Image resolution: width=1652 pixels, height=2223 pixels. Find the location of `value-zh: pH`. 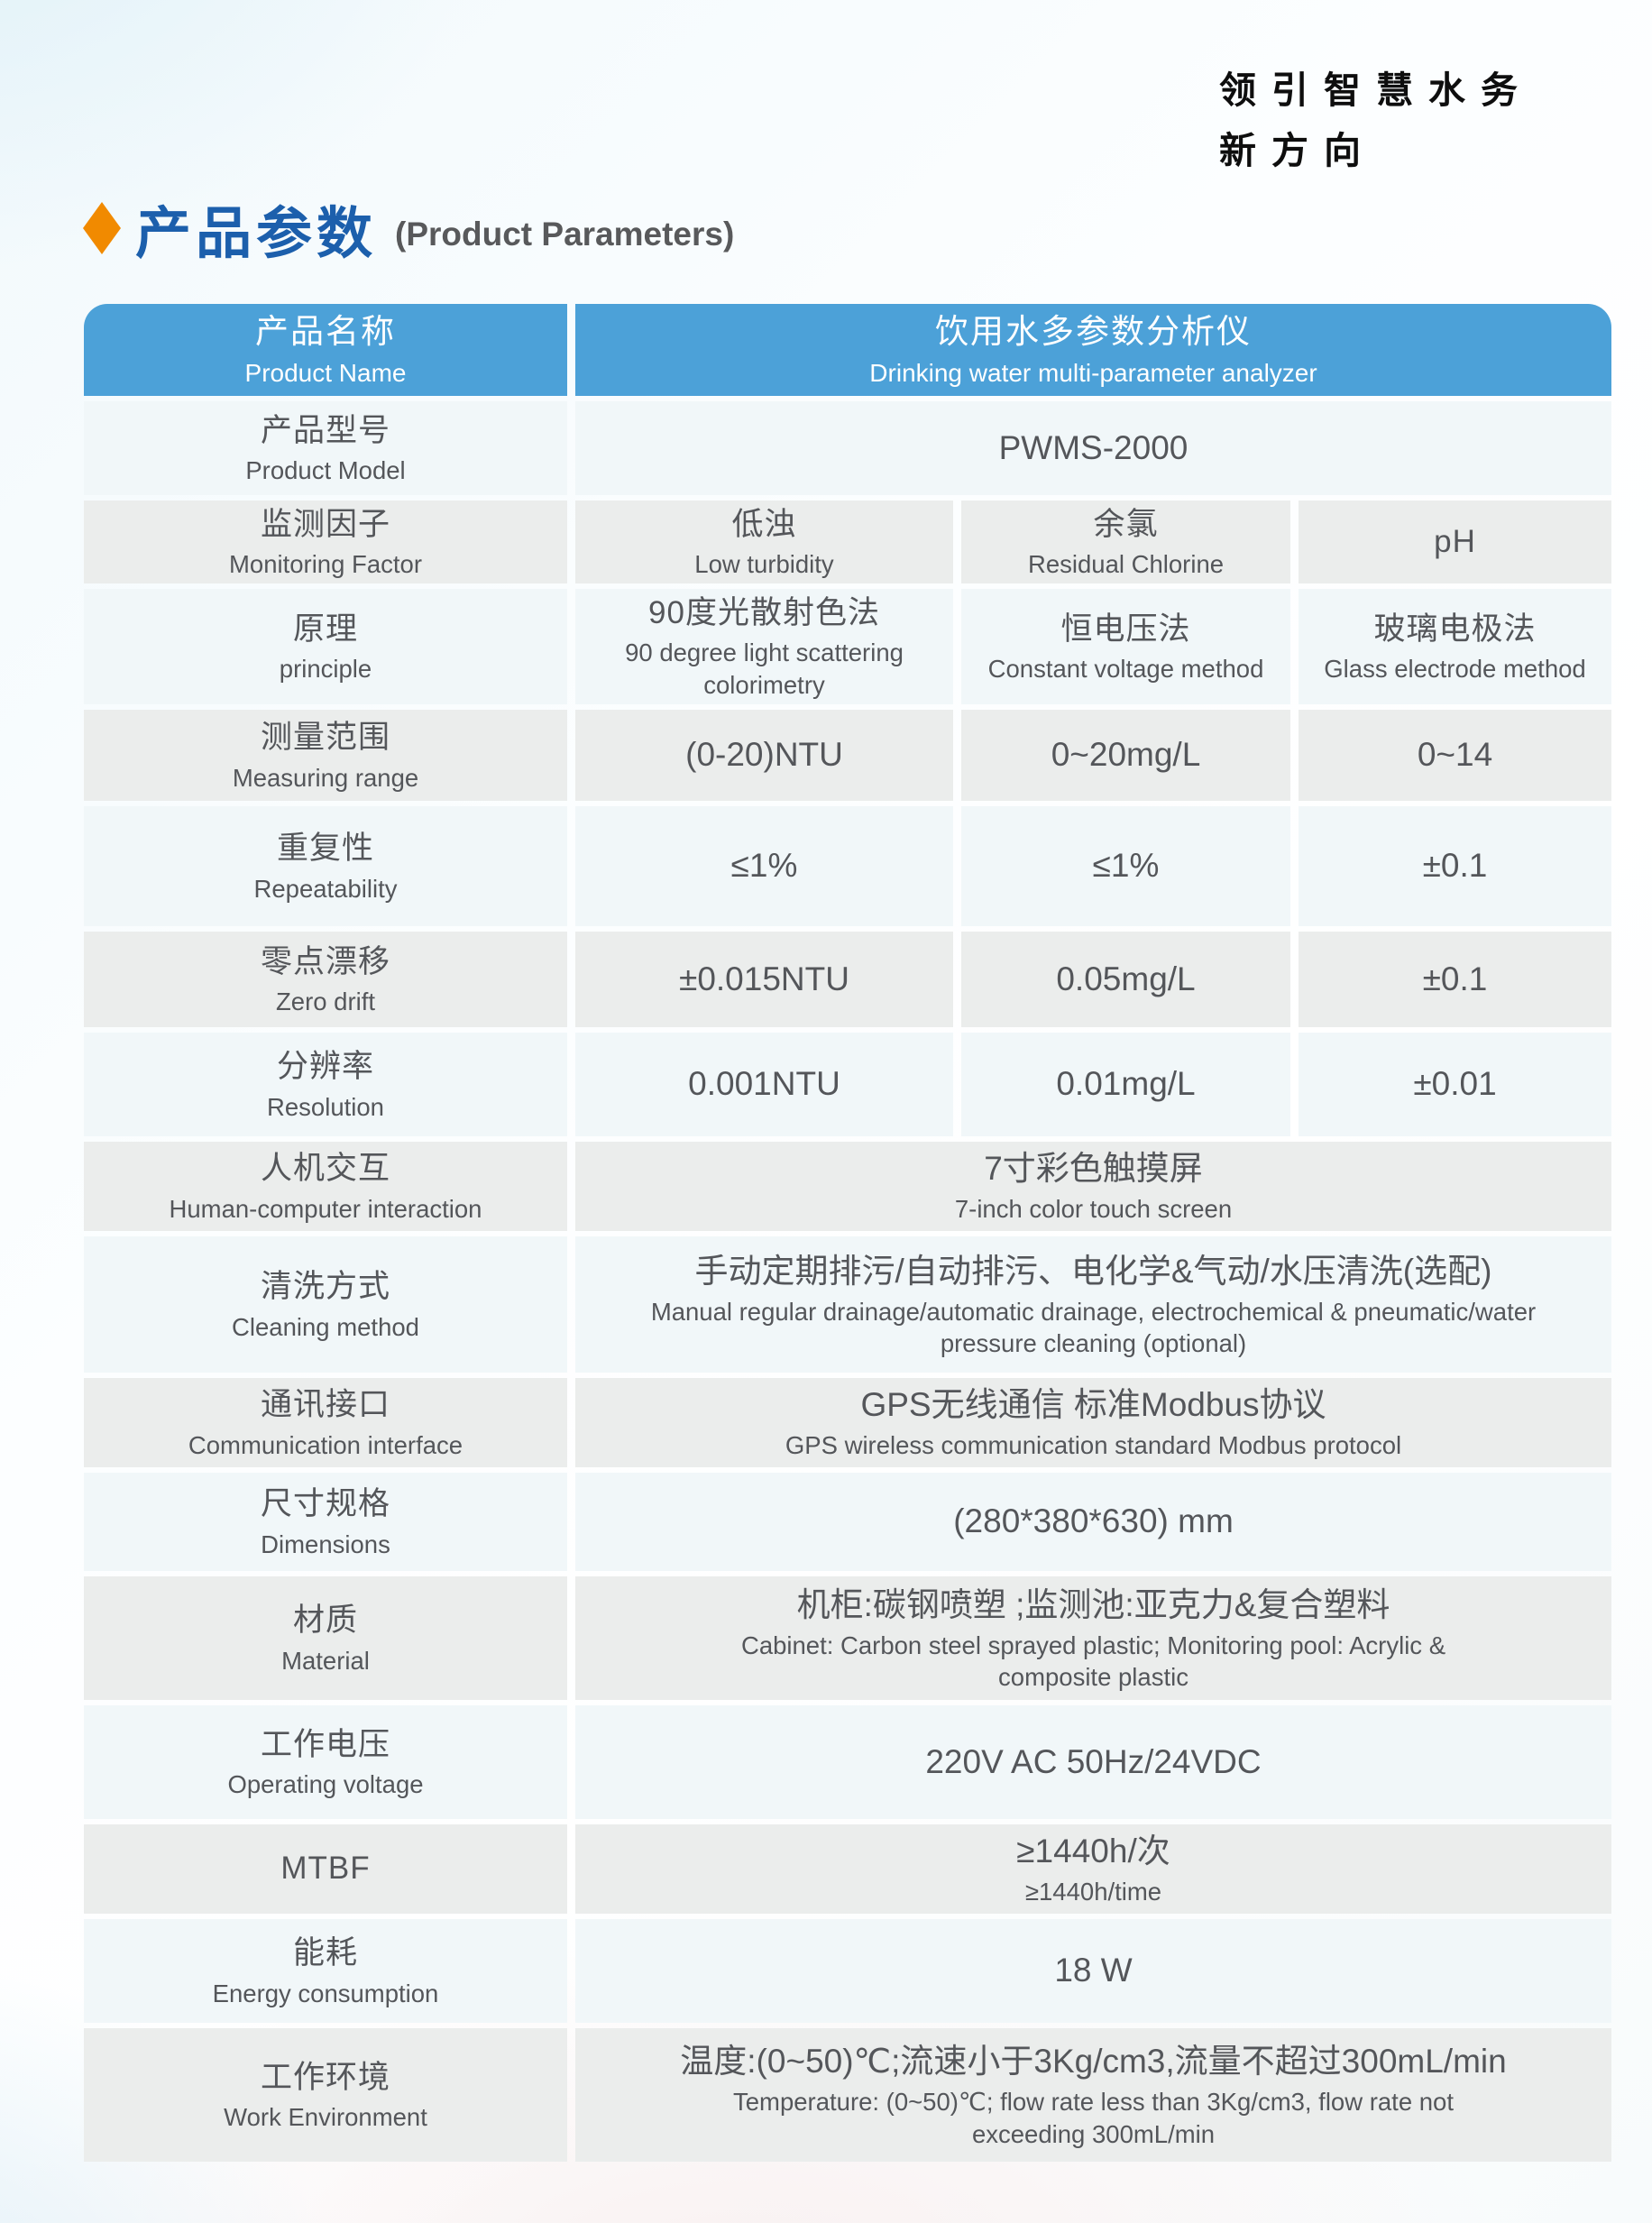

value-zh: pH is located at coordinates (1455, 541).